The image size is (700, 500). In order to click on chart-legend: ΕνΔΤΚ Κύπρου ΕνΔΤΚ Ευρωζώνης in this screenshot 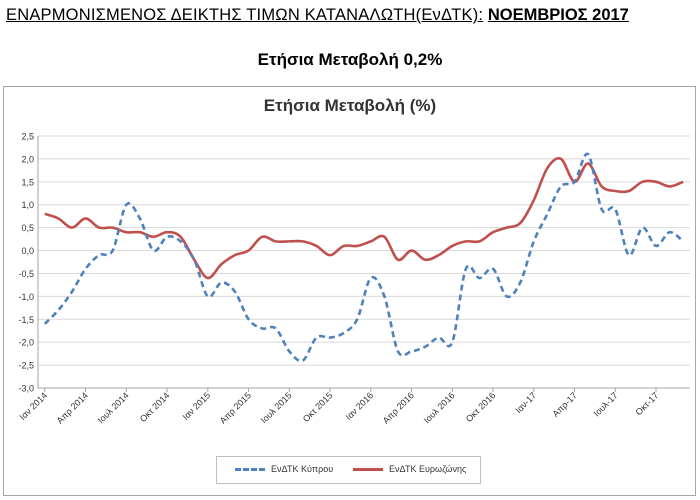, I will do `click(348, 470)`.